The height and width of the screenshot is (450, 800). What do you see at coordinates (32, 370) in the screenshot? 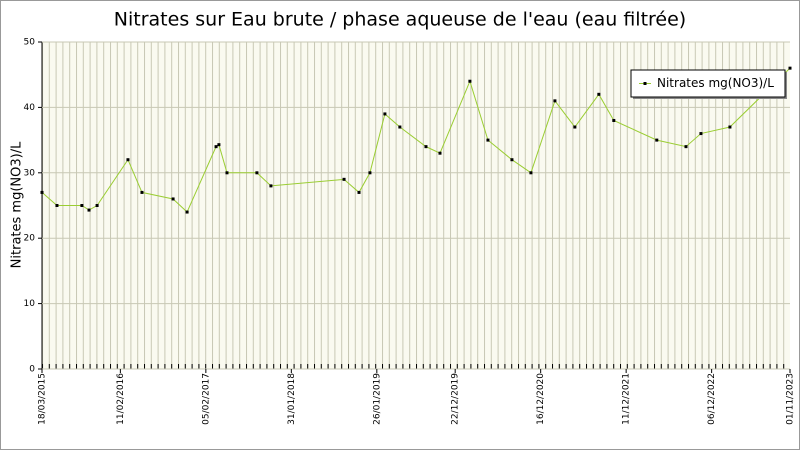
I see `y-tick-label: 0` at bounding box center [32, 370].